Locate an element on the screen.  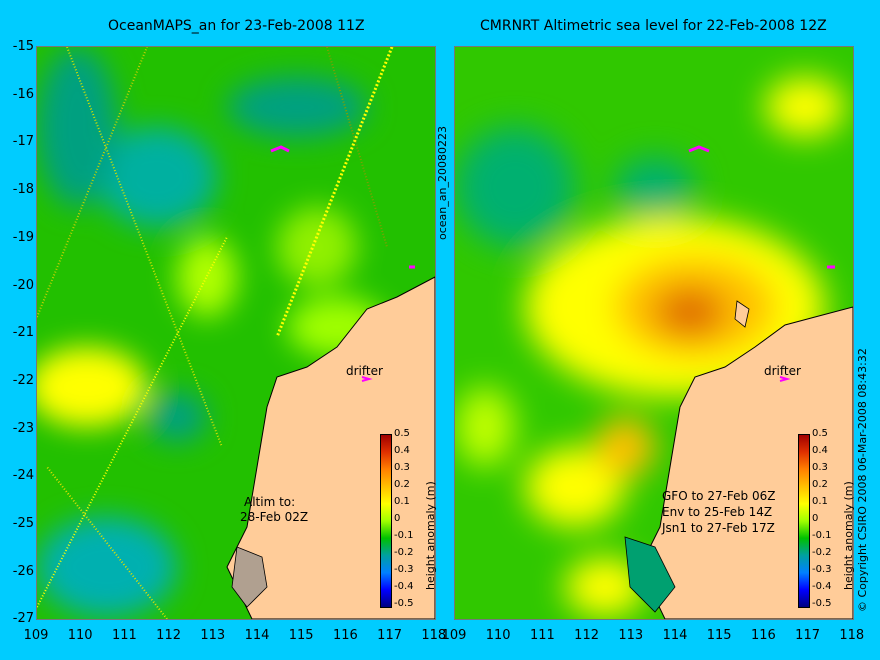
lat-tick-label: -22 is located at coordinates (23, 380).